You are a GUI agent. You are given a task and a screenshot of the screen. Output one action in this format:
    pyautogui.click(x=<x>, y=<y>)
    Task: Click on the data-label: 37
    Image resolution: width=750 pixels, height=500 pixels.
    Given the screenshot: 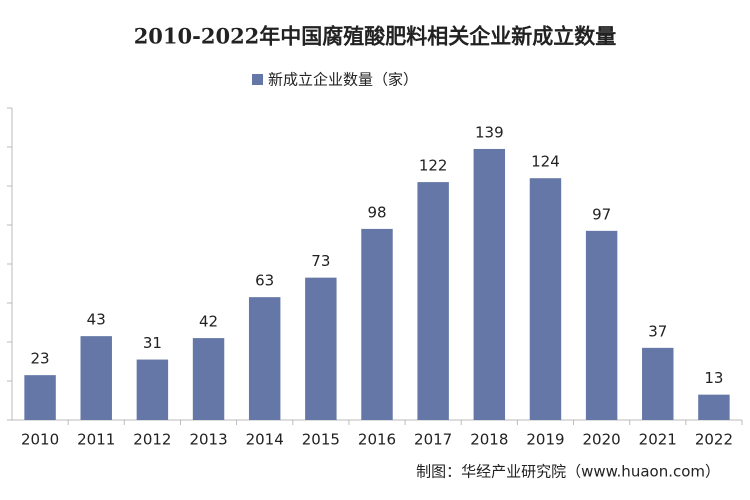 What is the action you would take?
    pyautogui.click(x=657, y=331)
    